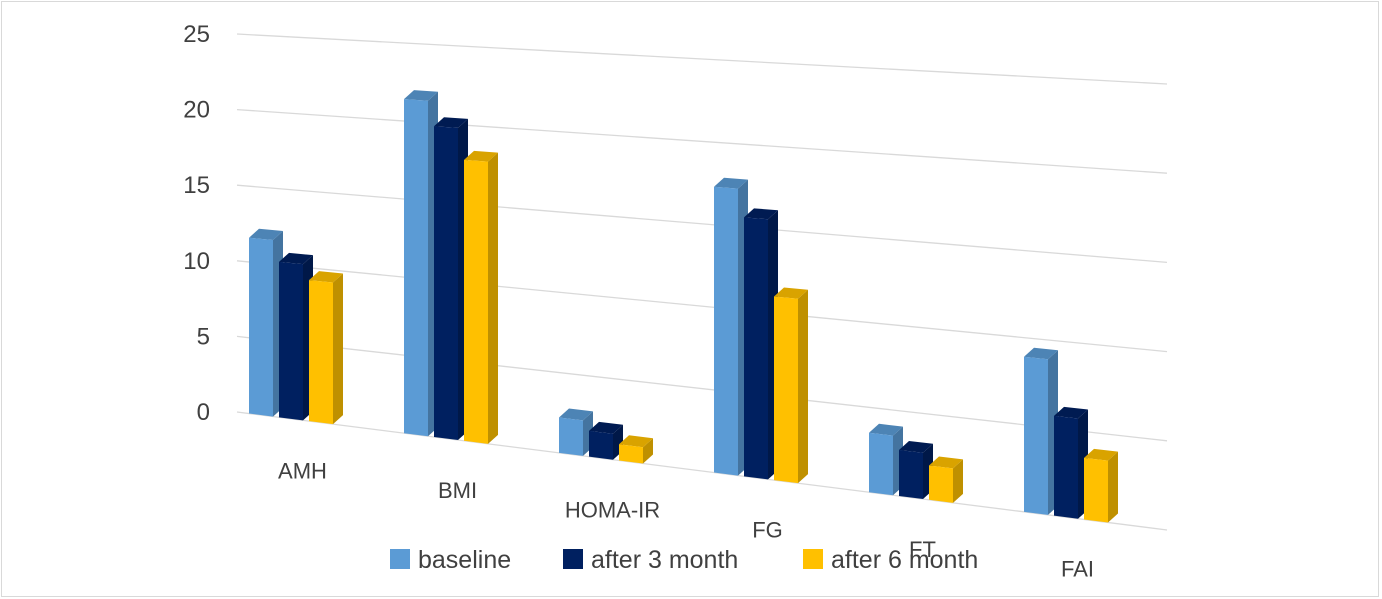 Image resolution: width=1382 pixels, height=599 pixels. What do you see at coordinates (196, 223) in the screenshot?
I see `y-axis-ticks: 0 5 10 15 20 25` at bounding box center [196, 223].